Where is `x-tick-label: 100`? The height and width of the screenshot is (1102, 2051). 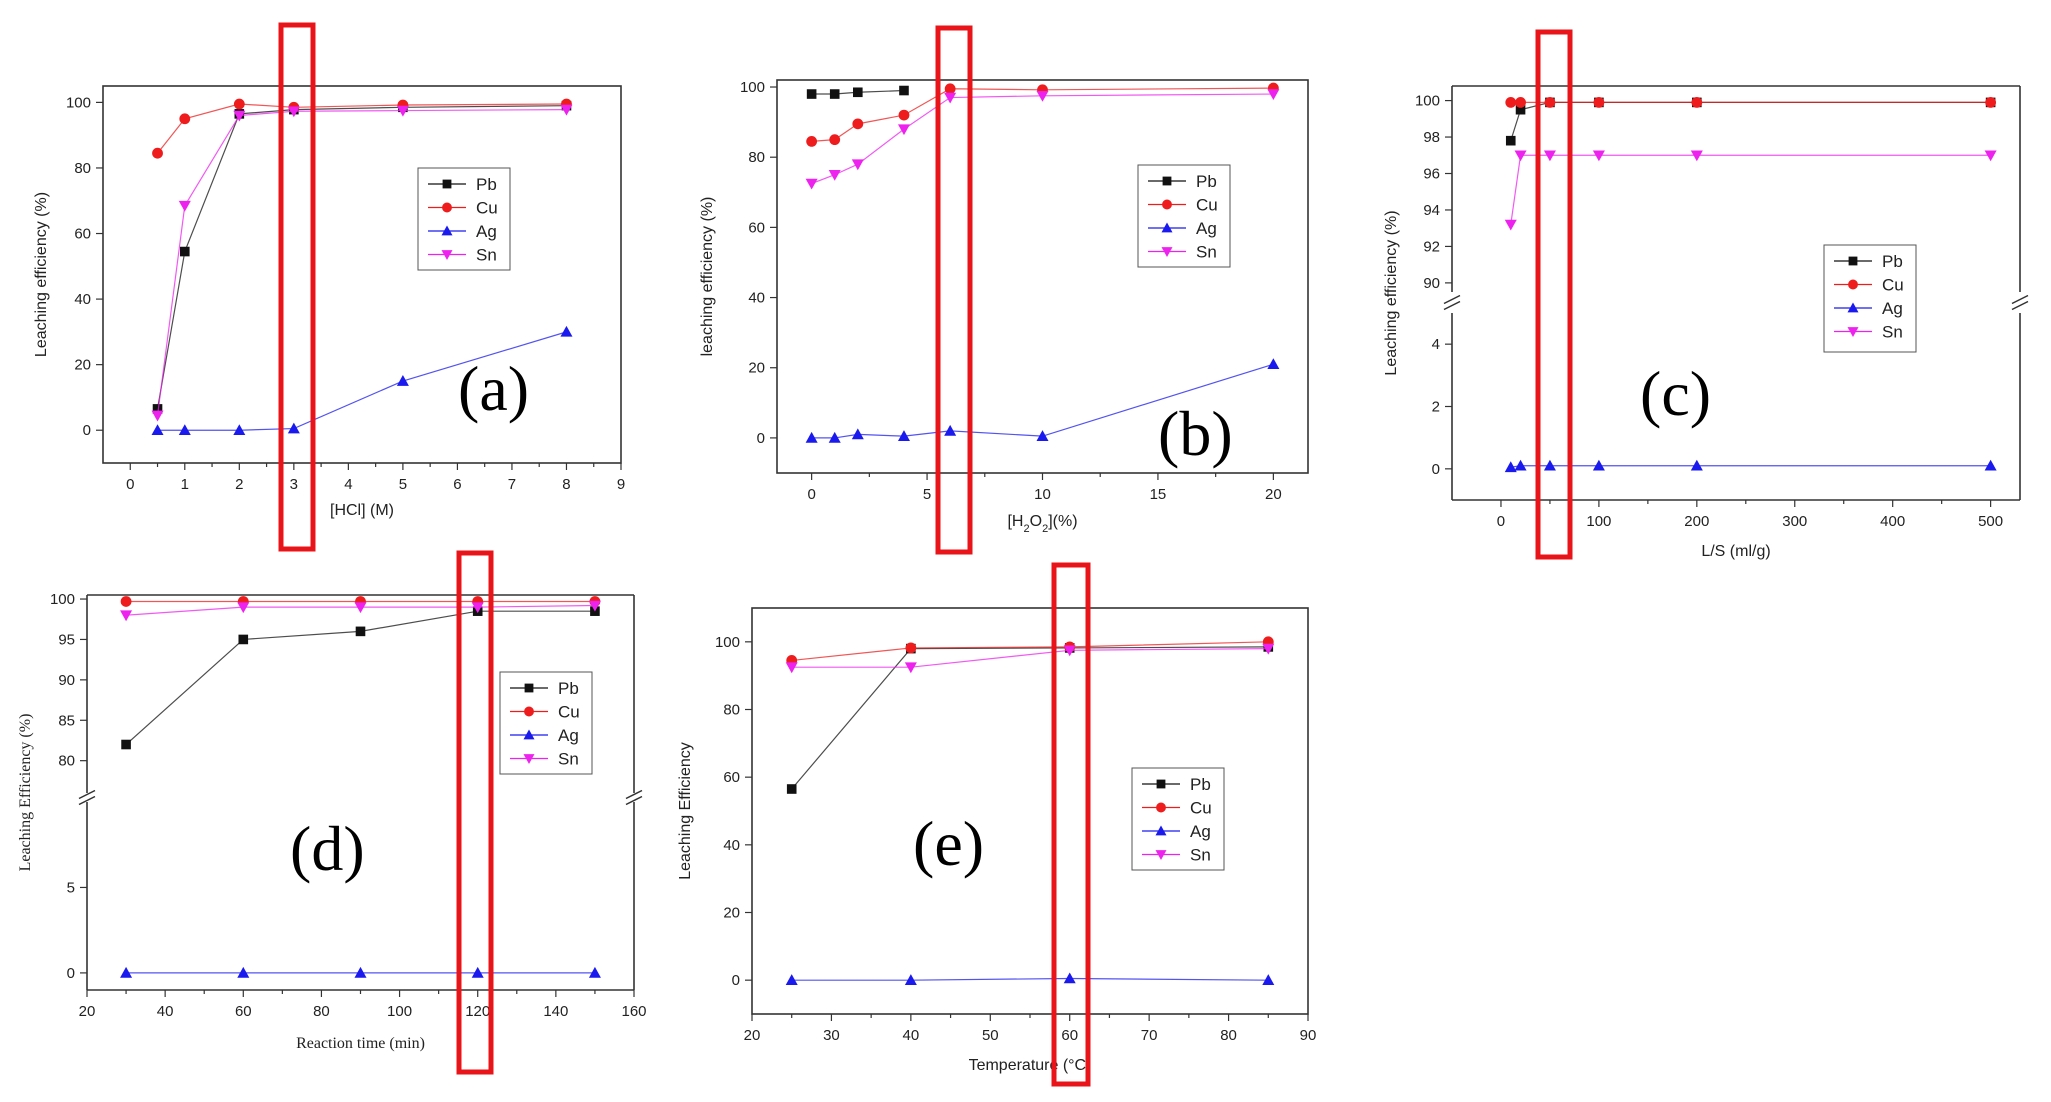
x-tick-label: 100 is located at coordinates (1598, 521).